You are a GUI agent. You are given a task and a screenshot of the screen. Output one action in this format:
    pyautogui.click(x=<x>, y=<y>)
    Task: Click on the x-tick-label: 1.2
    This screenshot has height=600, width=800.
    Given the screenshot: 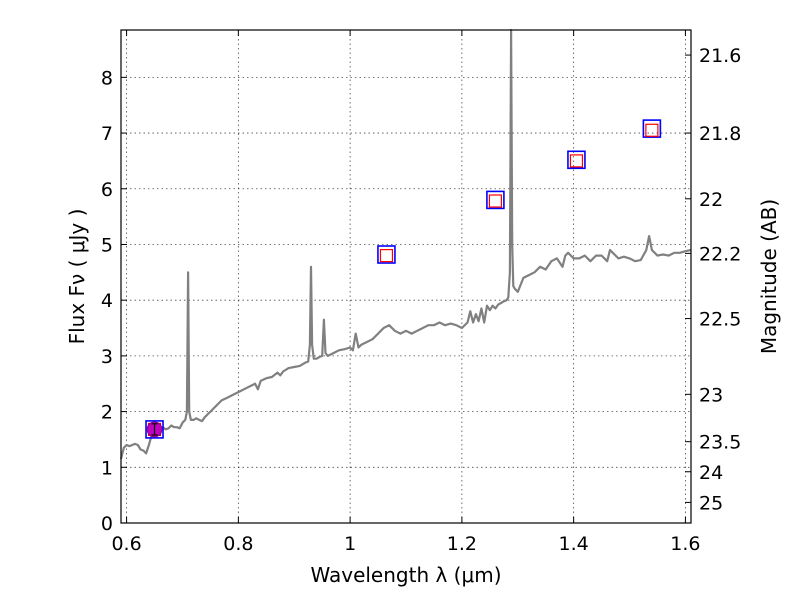 What is the action you would take?
    pyautogui.click(x=462, y=544)
    